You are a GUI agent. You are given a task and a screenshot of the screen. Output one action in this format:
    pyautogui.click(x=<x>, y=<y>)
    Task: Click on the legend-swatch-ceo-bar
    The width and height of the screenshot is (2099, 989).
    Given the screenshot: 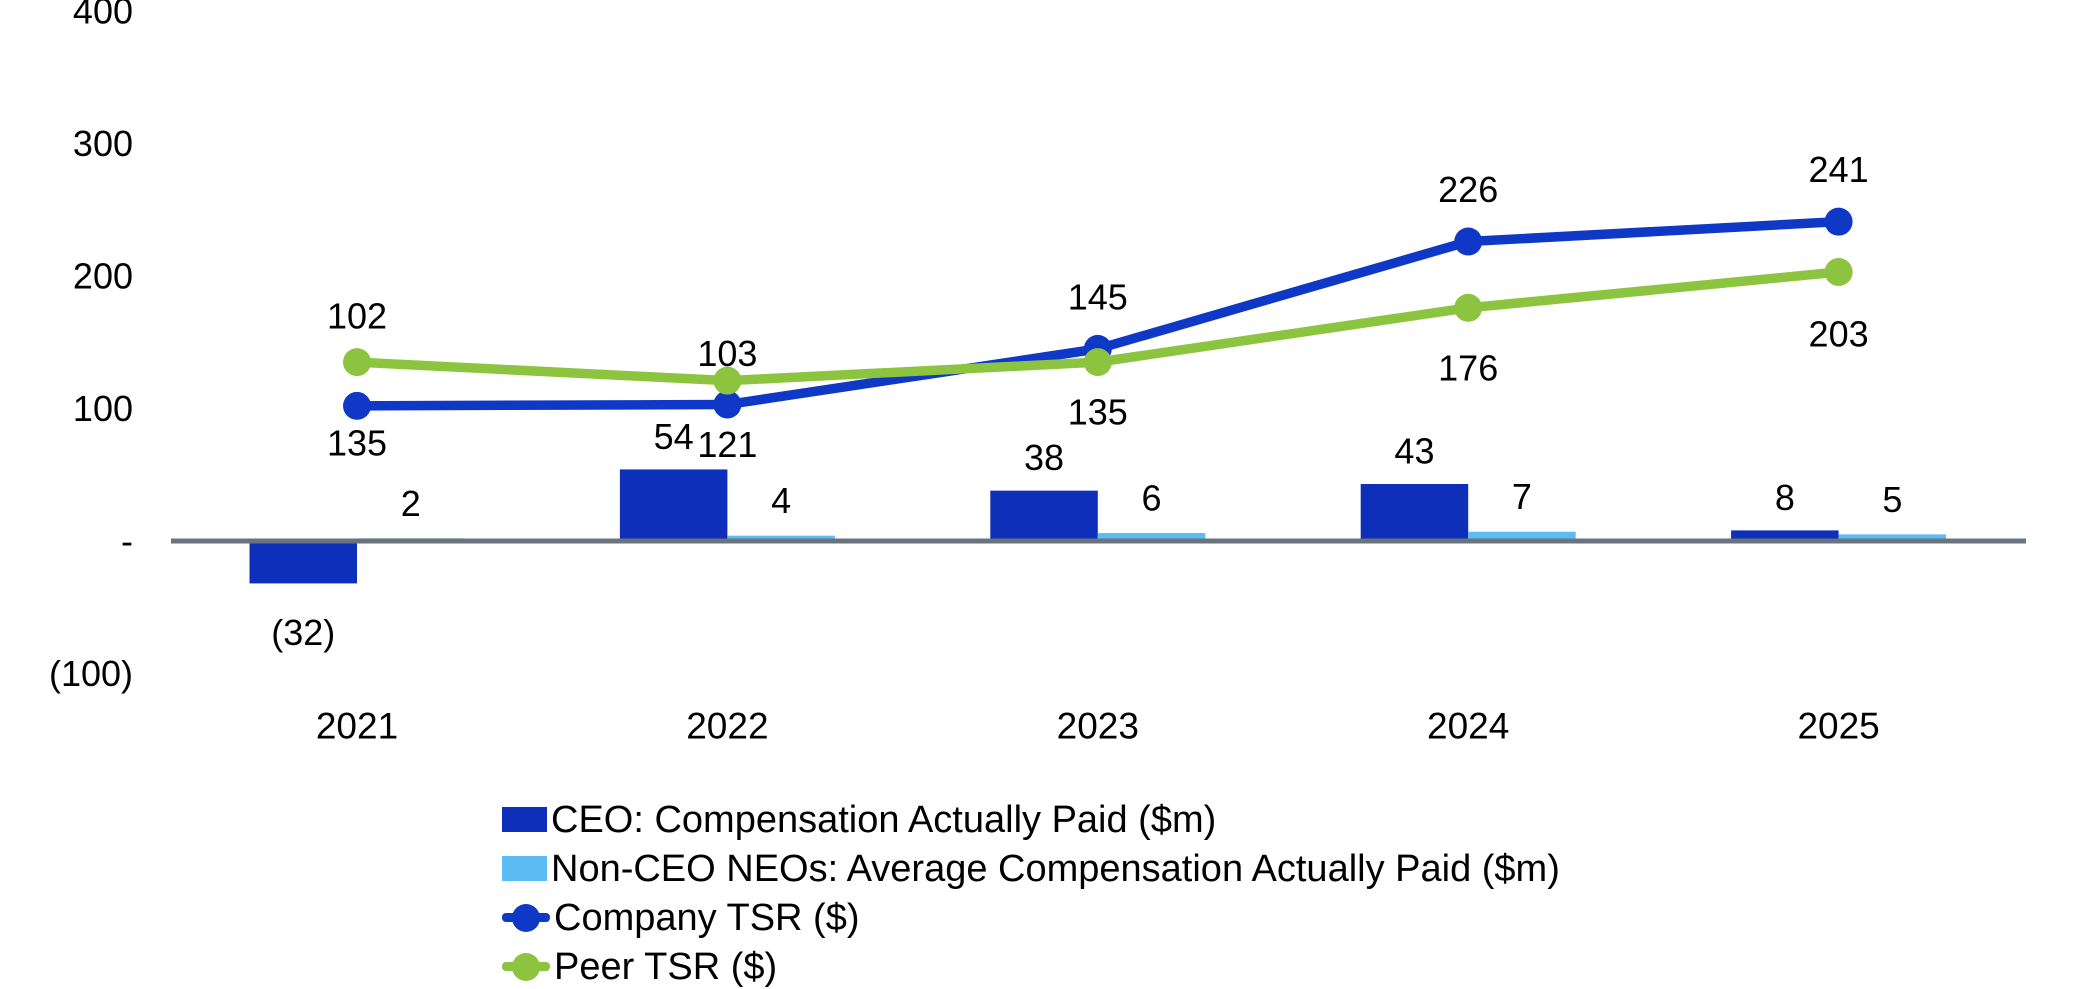 What is the action you would take?
    pyautogui.click(x=524, y=819)
    